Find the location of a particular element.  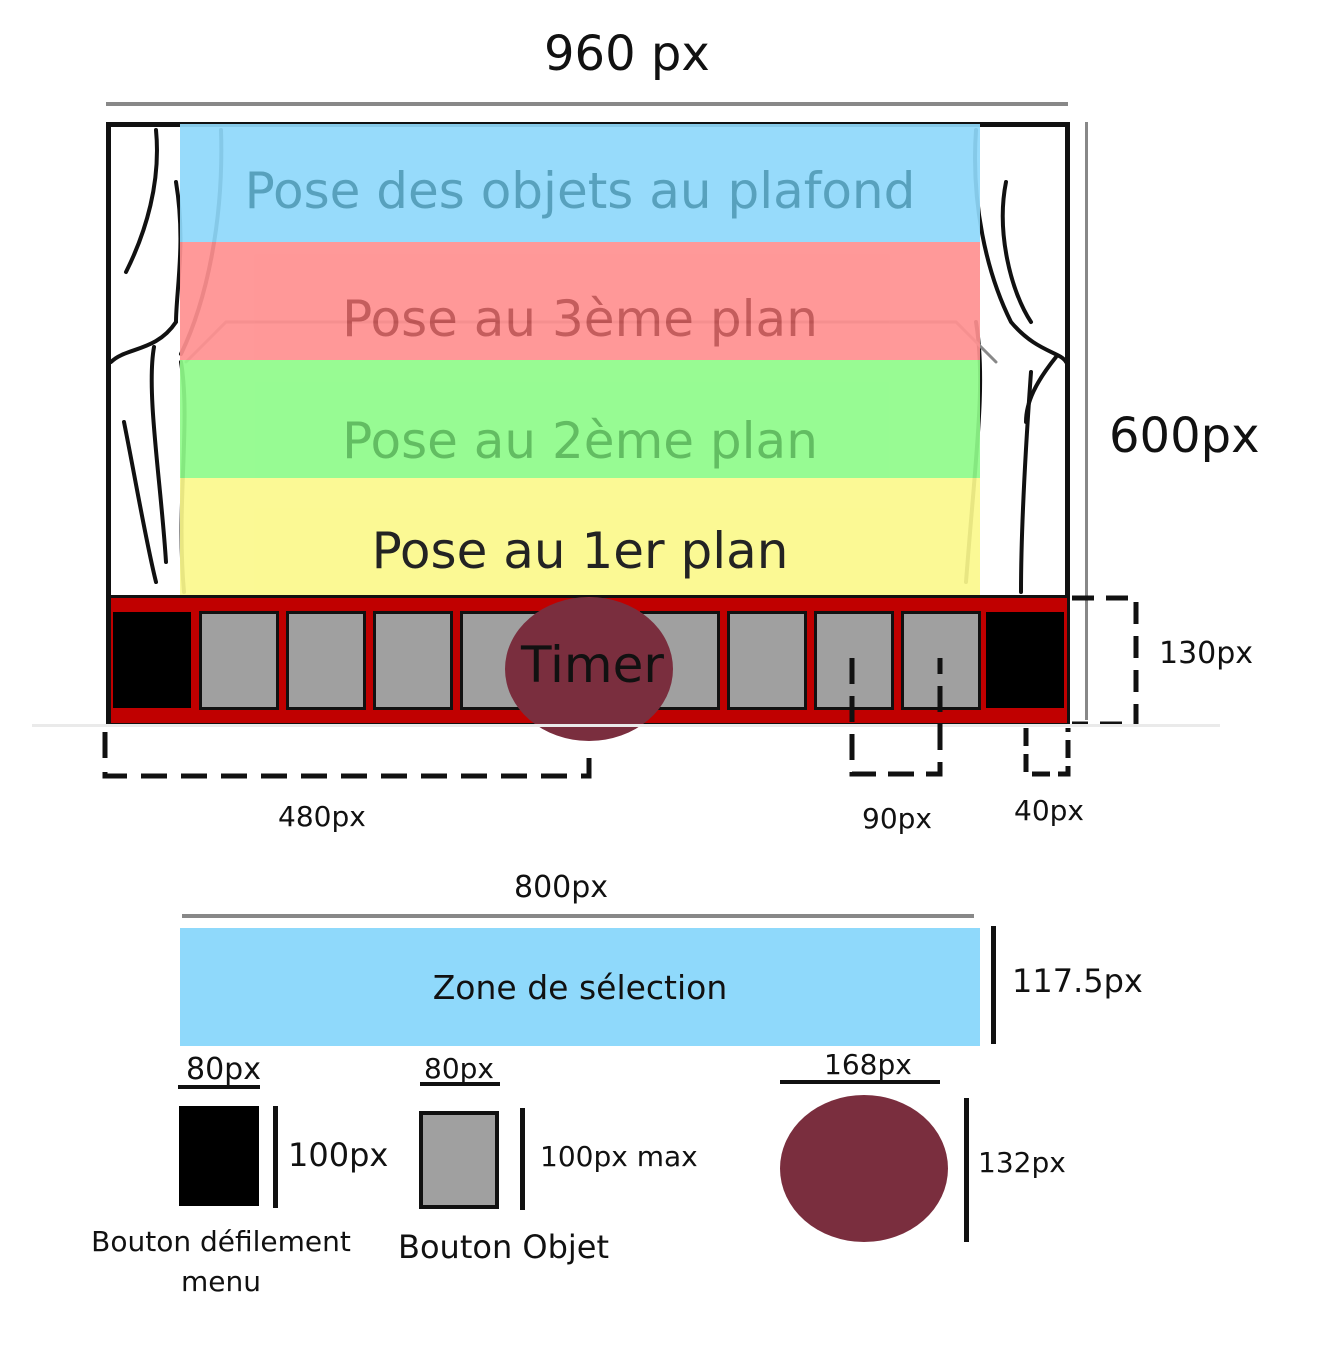

object-btn-height-label: 100px max is located at coordinates (619, 1156).